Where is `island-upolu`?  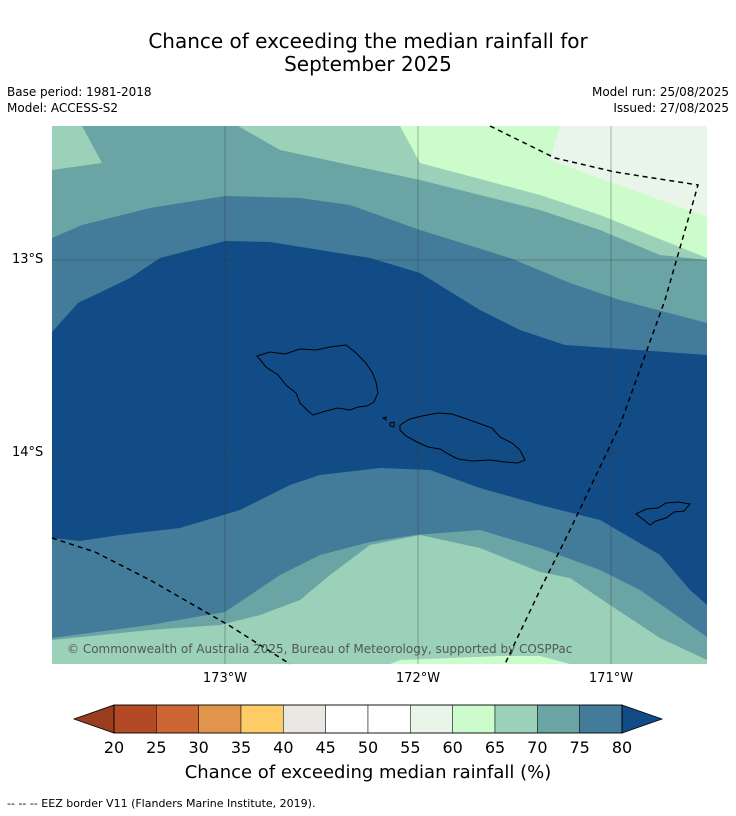
island-upolu is located at coordinates (462, 438).